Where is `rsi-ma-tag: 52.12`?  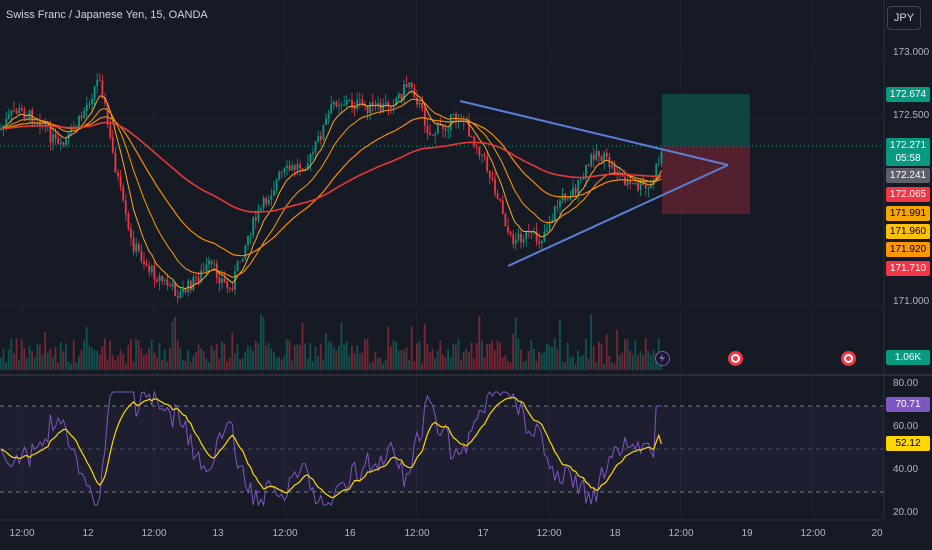
rsi-ma-tag: 52.12 is located at coordinates (908, 443).